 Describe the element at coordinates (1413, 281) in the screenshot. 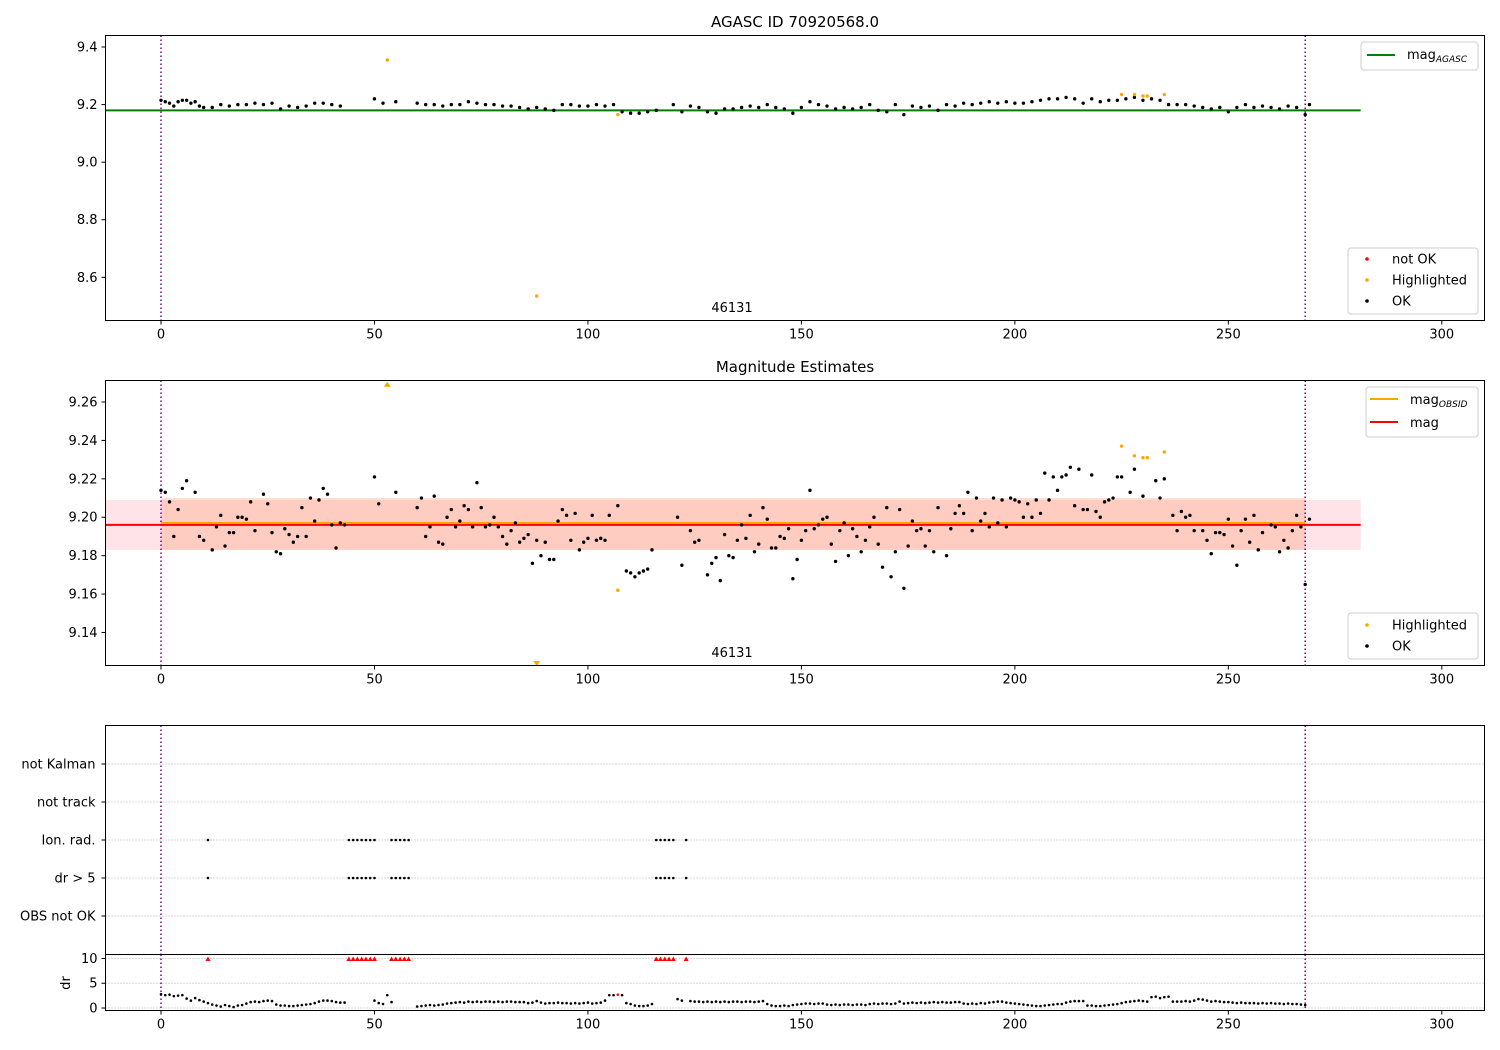

I see `legend-box` at that location.